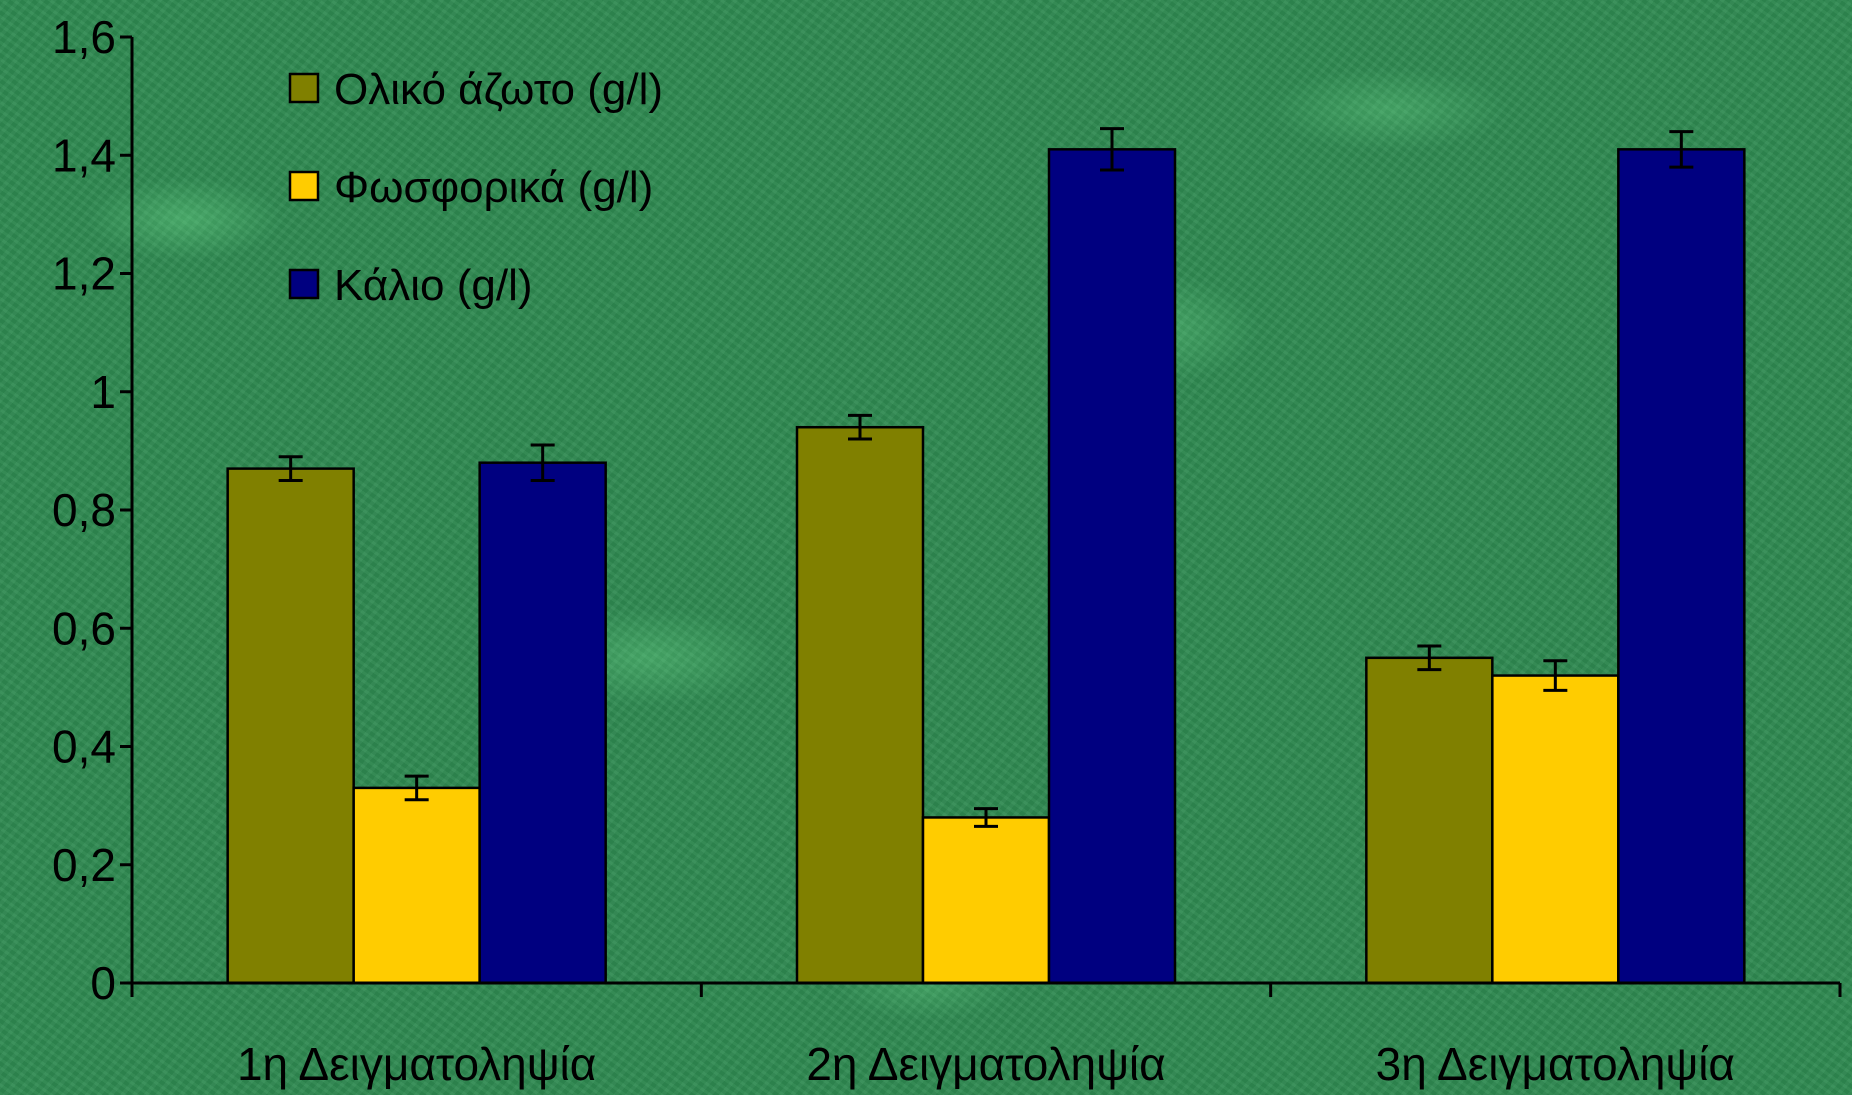 The width and height of the screenshot is (1852, 1095). What do you see at coordinates (1555, 1064) in the screenshot?
I see `x-category-label: 3η Δειγματοληψία` at bounding box center [1555, 1064].